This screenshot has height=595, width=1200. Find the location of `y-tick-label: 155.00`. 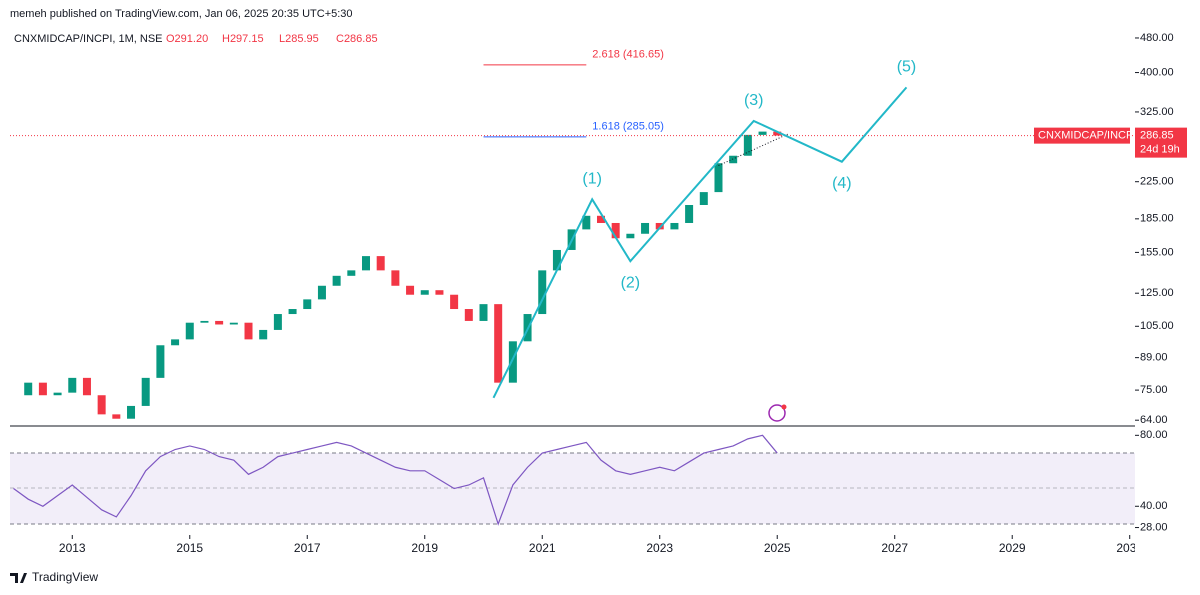

y-tick-label: 155.00 is located at coordinates (1157, 252).